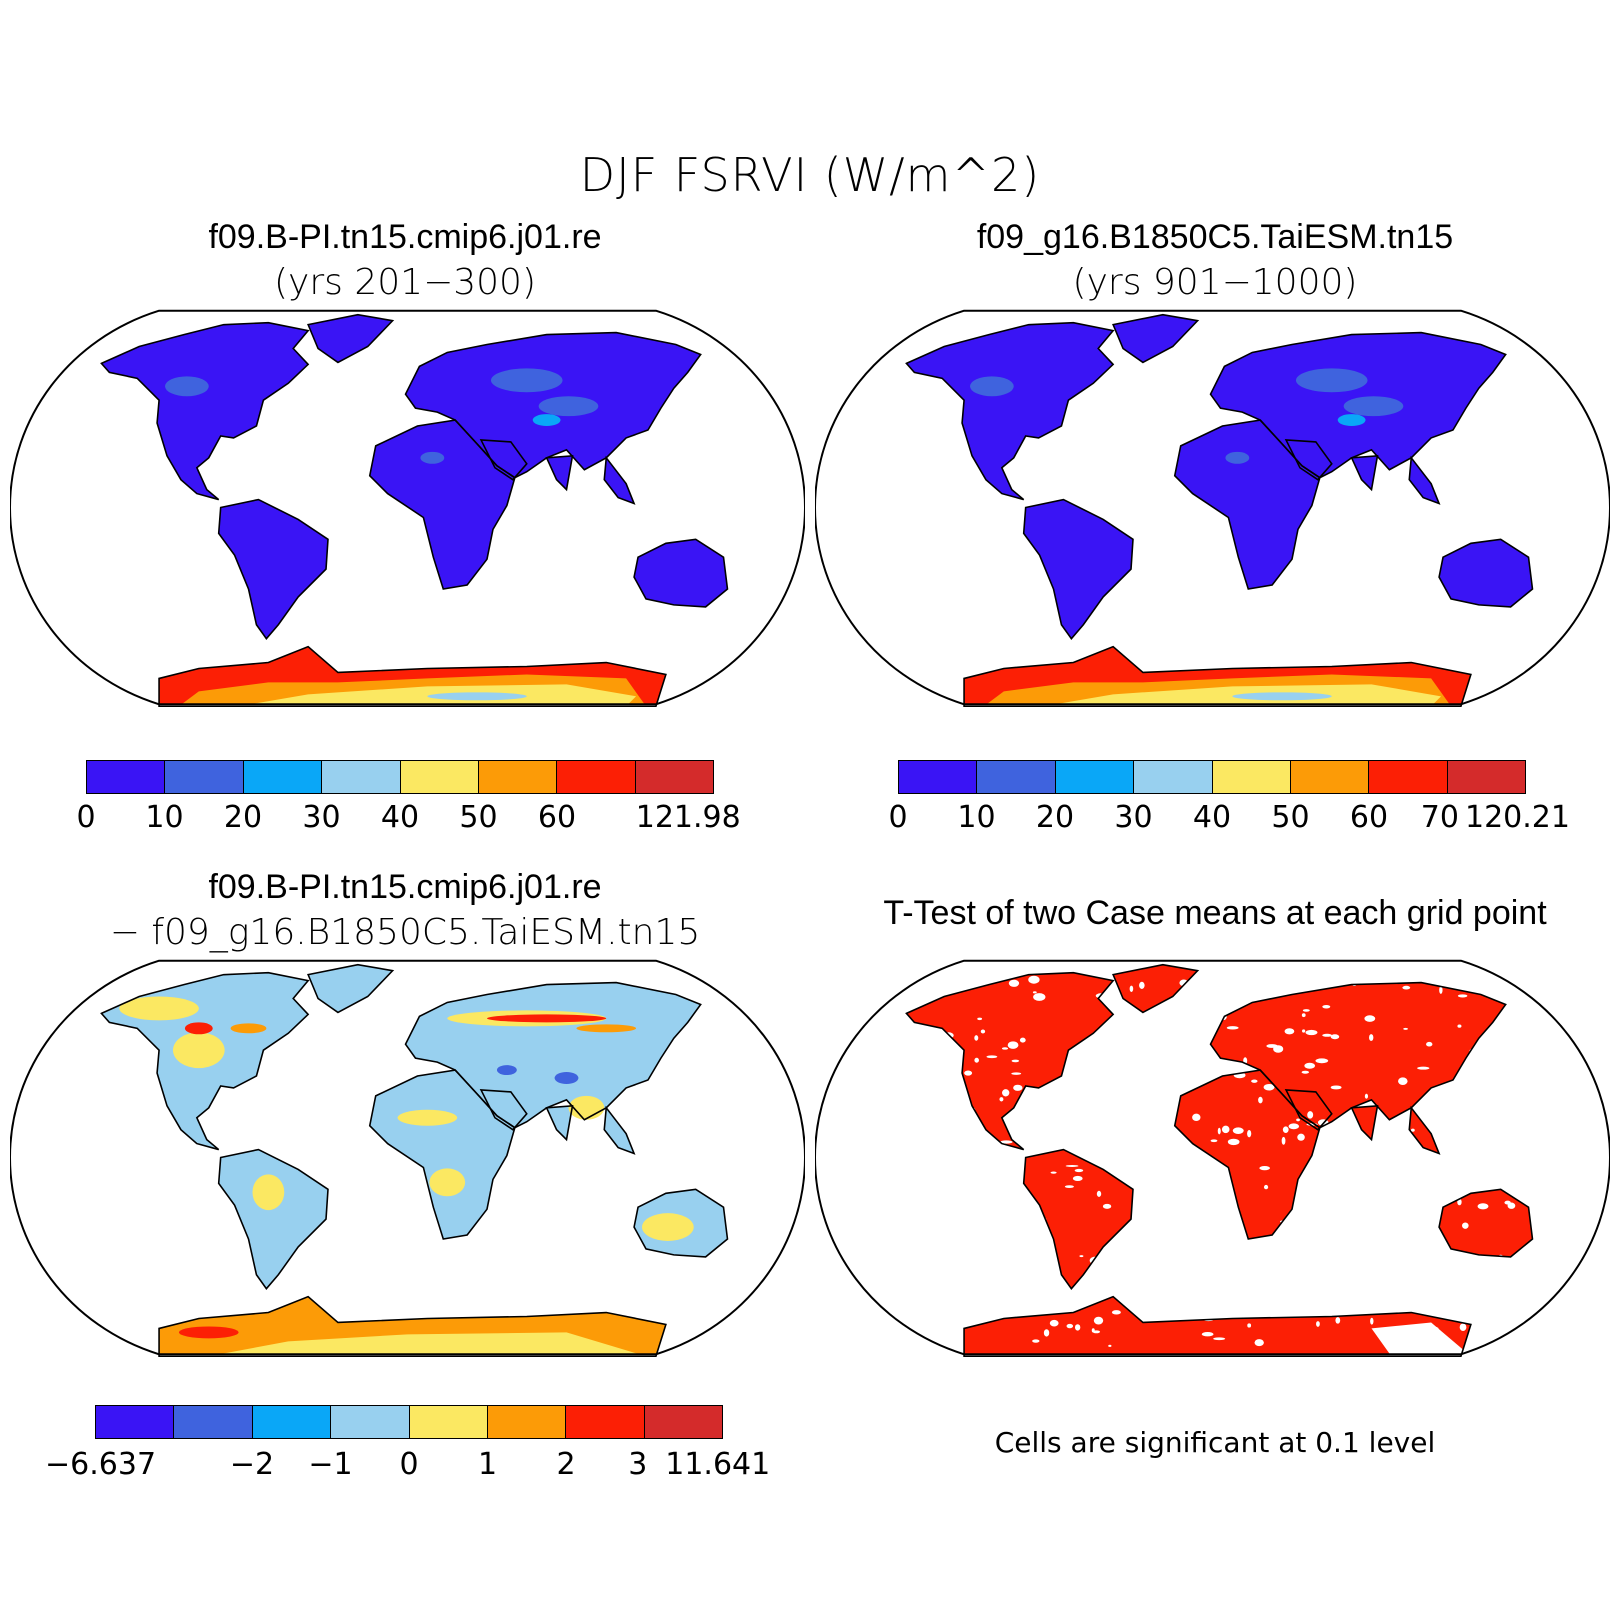 The width and height of the screenshot is (1620, 1620). What do you see at coordinates (273, 1219) in the screenshot?
I see `land-southAmerica` at bounding box center [273, 1219].